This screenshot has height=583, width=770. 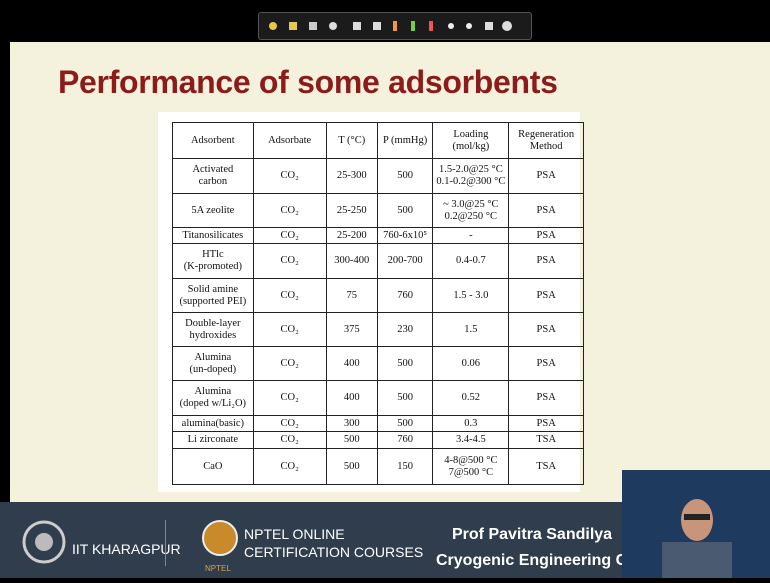 What do you see at coordinates (218, 568) in the screenshot?
I see `nptel-logo-text: NPTEL` at bounding box center [218, 568].